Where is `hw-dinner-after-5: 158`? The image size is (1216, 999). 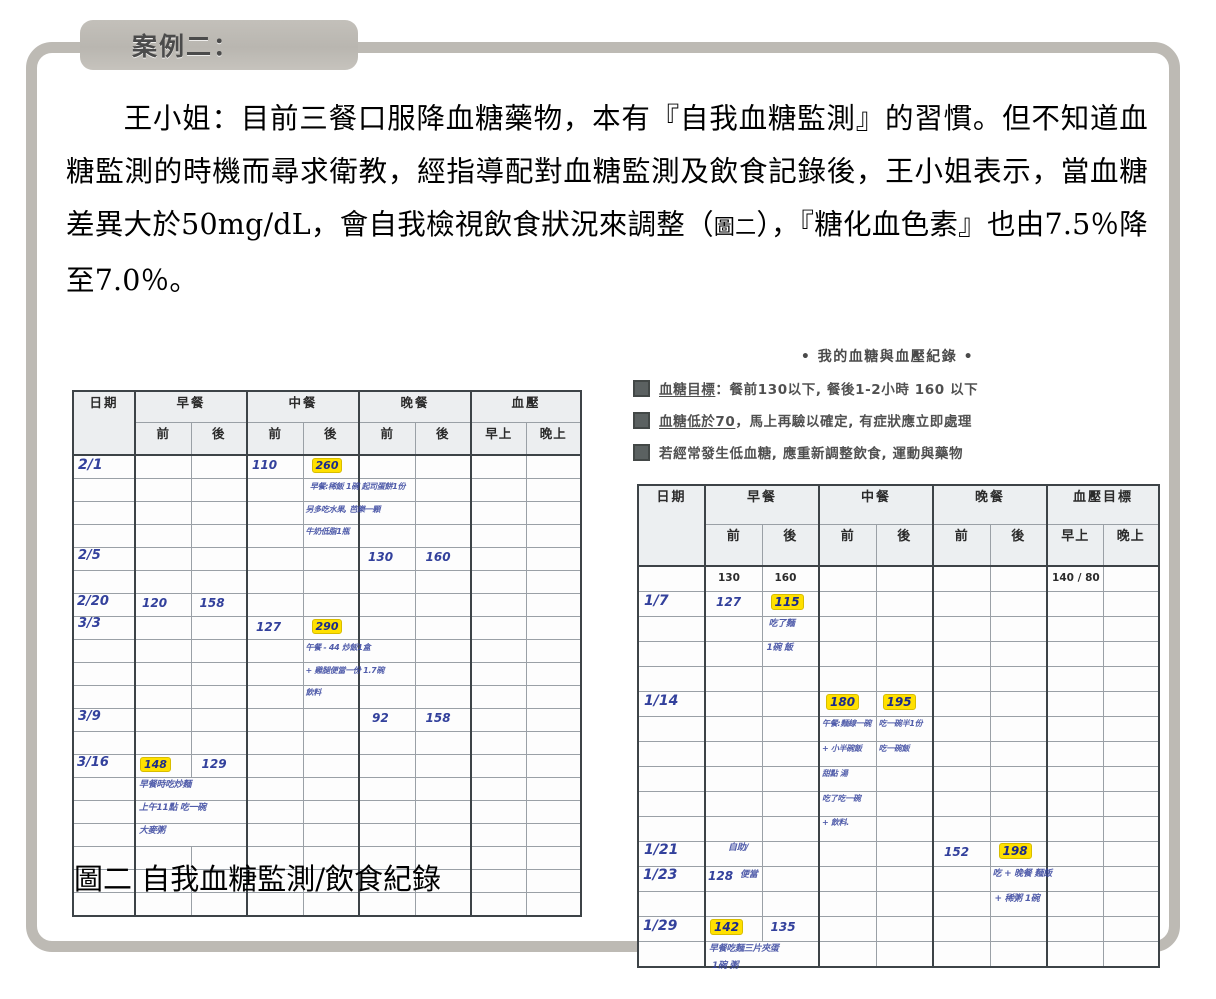
hw-dinner-after-5: 158 is located at coordinates (438, 718).